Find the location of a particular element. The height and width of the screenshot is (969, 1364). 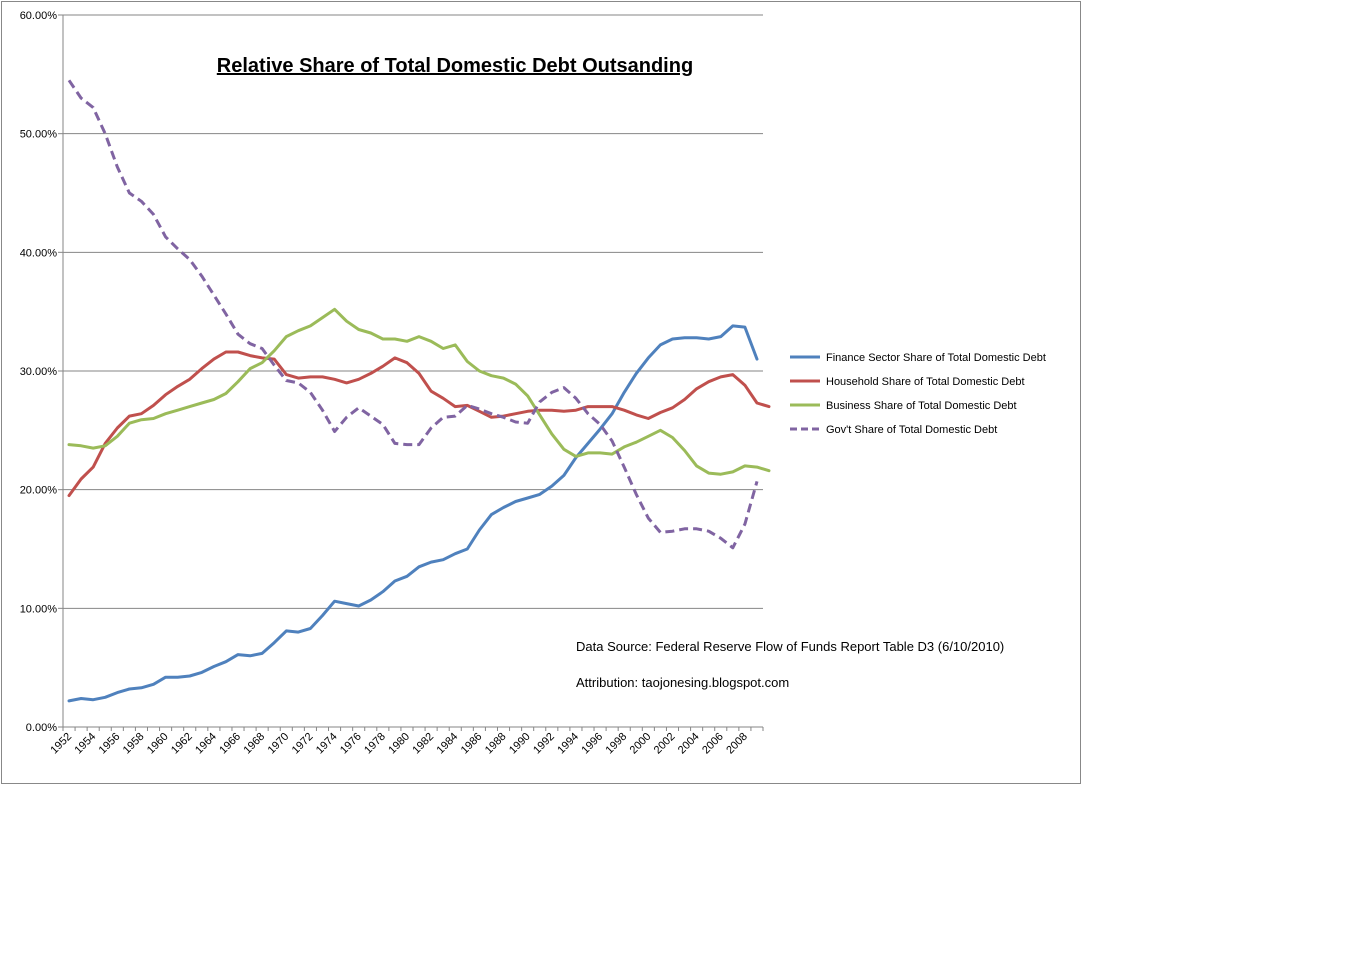

x-tick-label: 1956 is located at coordinates (110, 744).